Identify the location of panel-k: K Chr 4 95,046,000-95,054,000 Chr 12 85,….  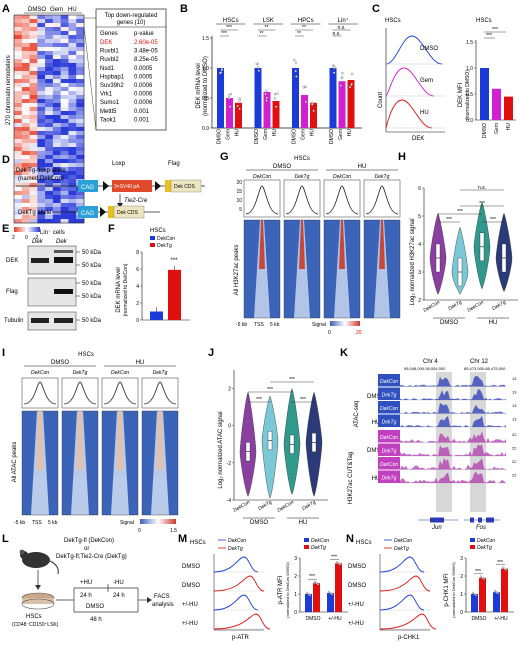
(428, 439).